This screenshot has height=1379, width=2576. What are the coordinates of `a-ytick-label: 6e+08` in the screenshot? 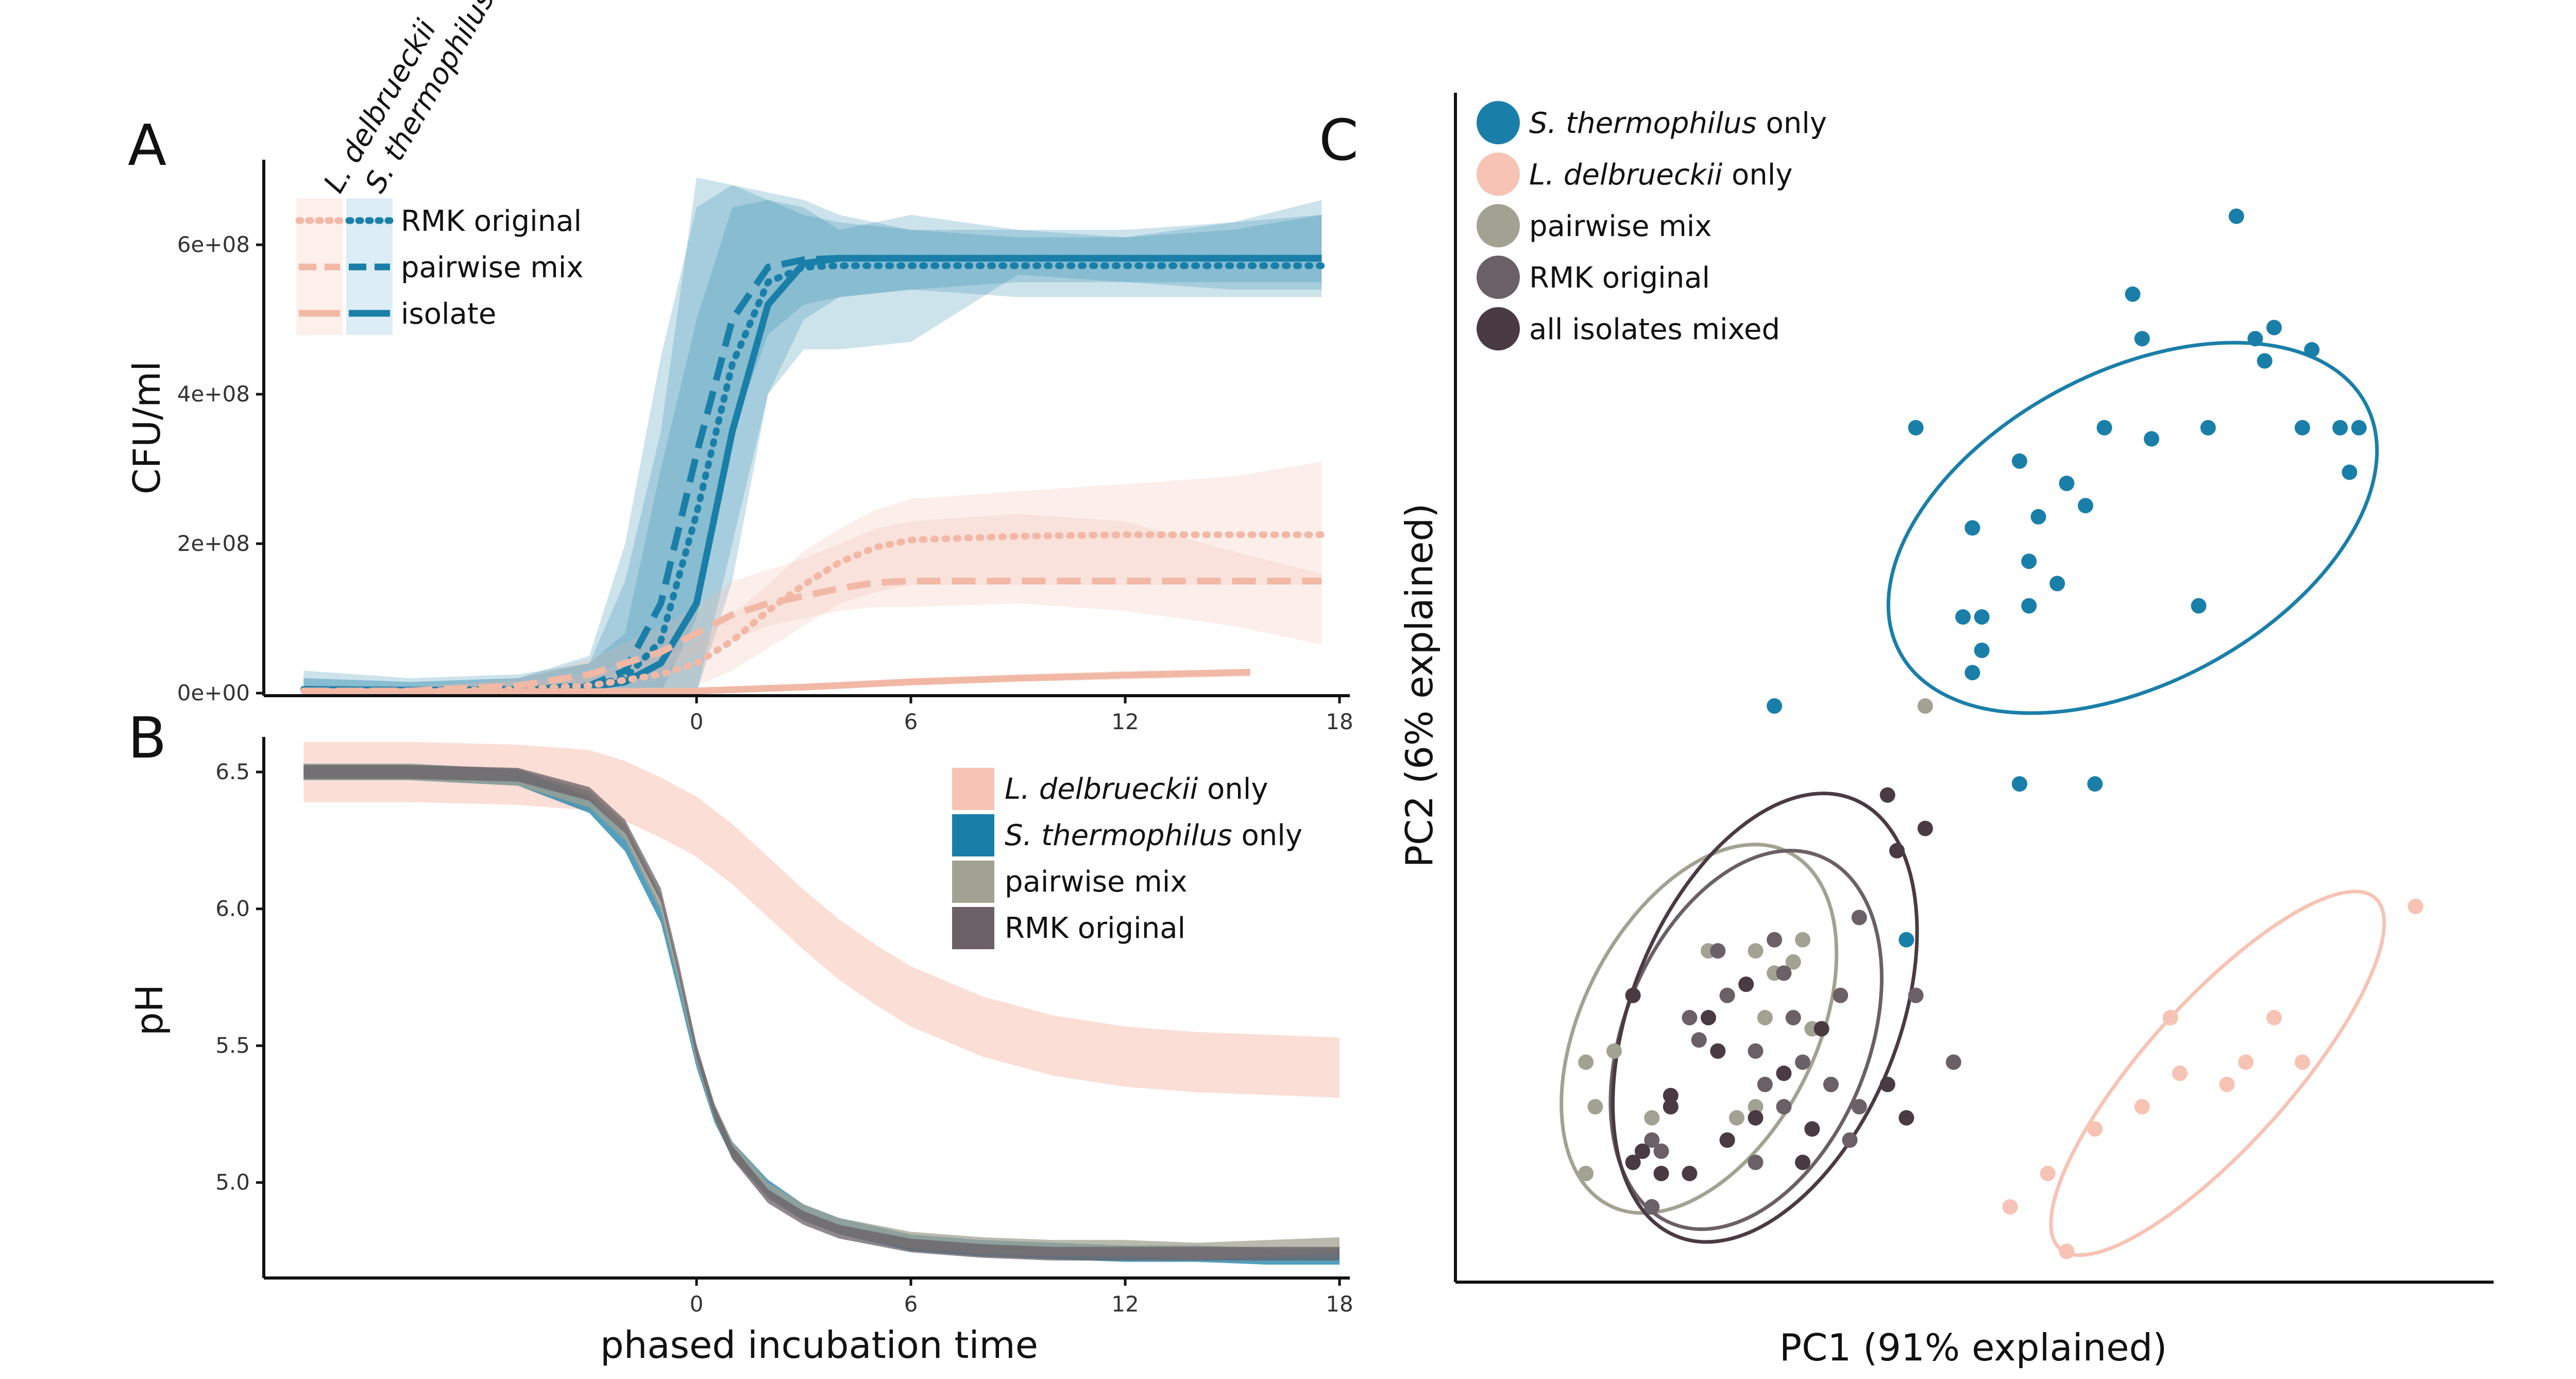 It's located at (213, 244).